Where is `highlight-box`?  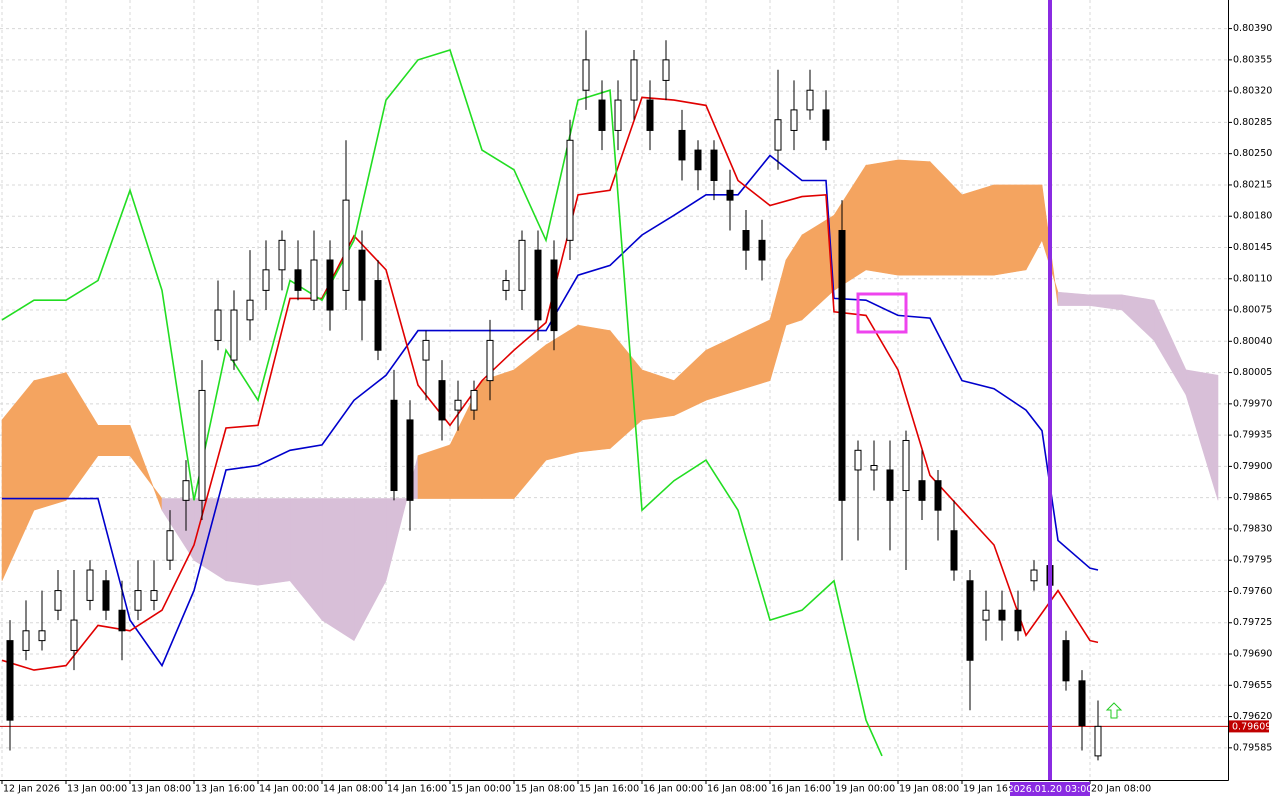 highlight-box is located at coordinates (882, 313).